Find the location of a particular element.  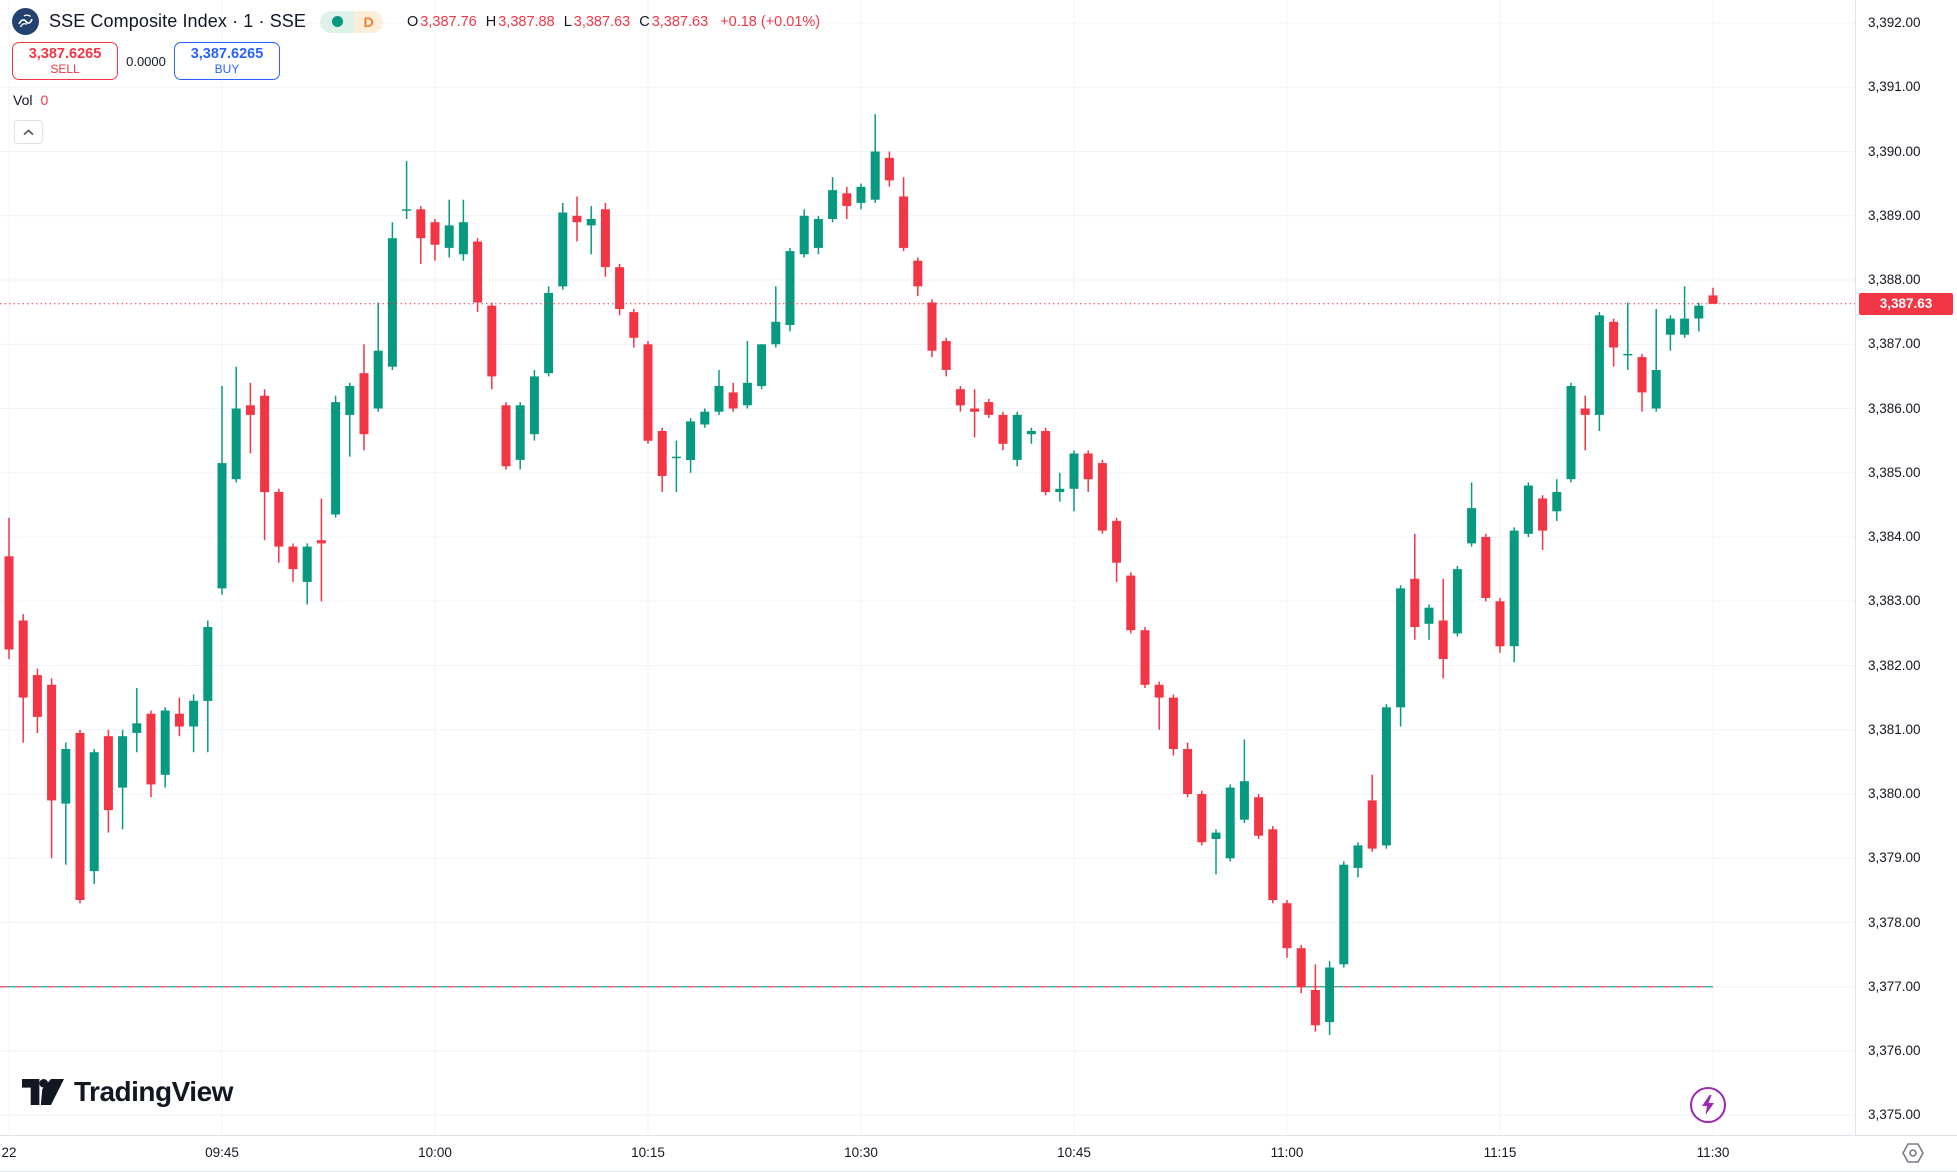

buy-button: 3,387.6265 BUY is located at coordinates (227, 61).